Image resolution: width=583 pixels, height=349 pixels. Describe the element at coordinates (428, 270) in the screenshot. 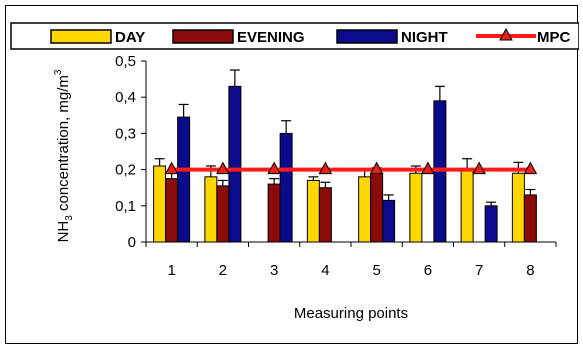

I see `x-tick-label: 6` at that location.